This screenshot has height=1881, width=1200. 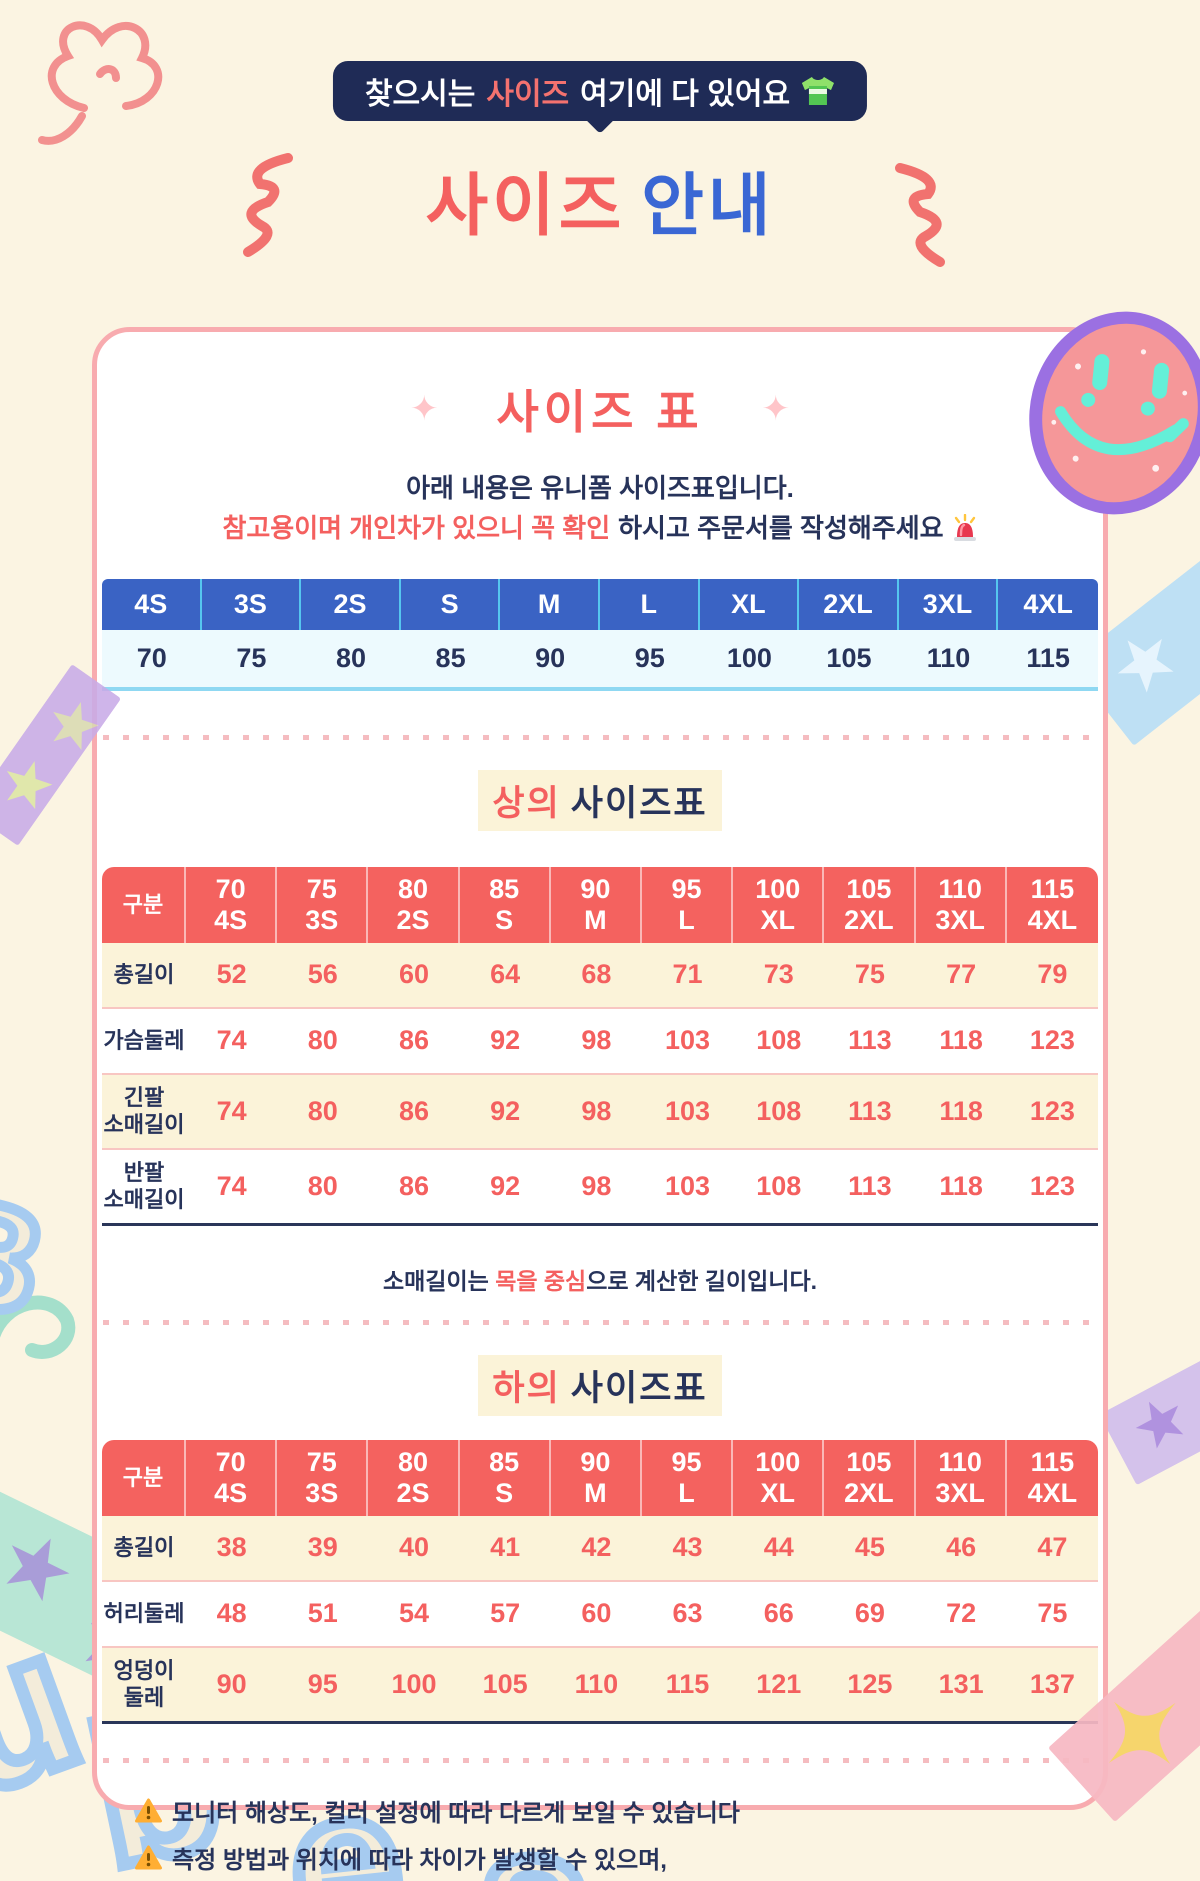 I want to click on page-title-blue: 안내, so click(x=708, y=206).